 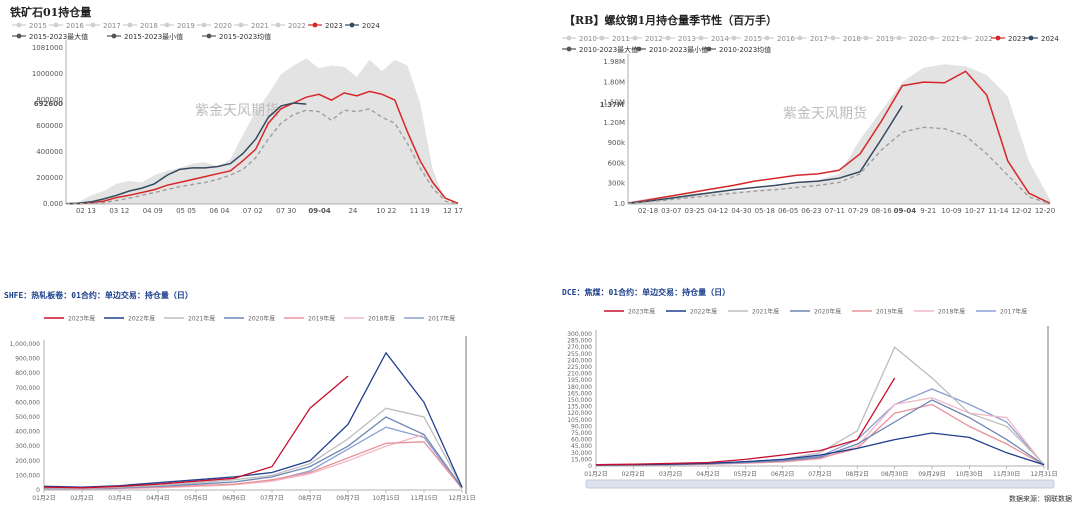 What do you see at coordinates (153, 36) in the screenshot?
I see `legend-label: 2015-2023最小值` at bounding box center [153, 36].